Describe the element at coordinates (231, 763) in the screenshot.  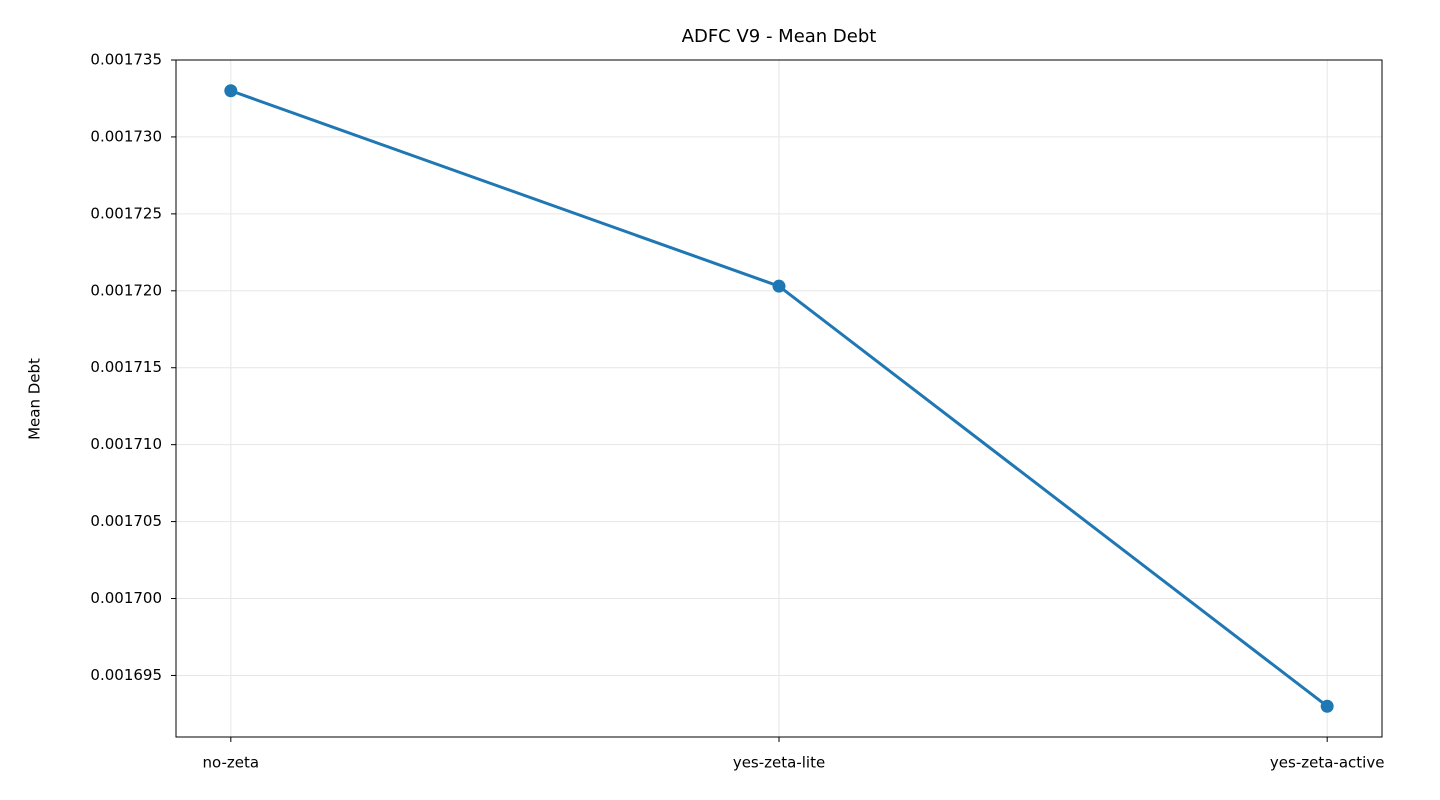
I see `x-tick-label: no-zeta` at that location.